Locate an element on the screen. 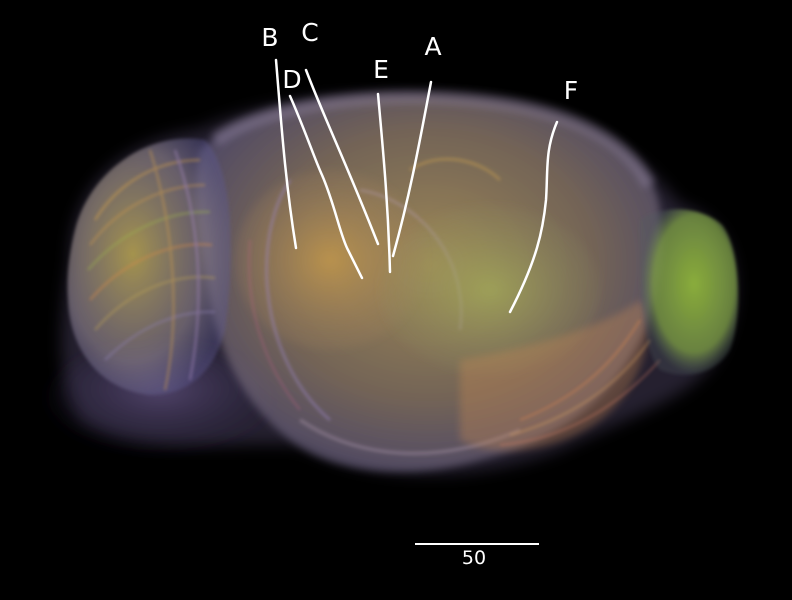 Image resolution: width=792 pixels, height=600 pixels. pointer-line-C is located at coordinates (342, 157).